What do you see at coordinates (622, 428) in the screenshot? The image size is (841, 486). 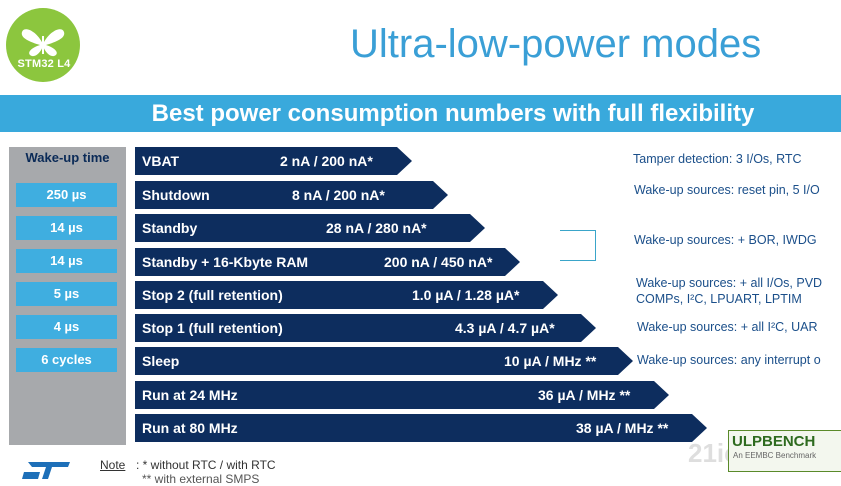 I see `mode-value: 38 µA / MHz **` at bounding box center [622, 428].